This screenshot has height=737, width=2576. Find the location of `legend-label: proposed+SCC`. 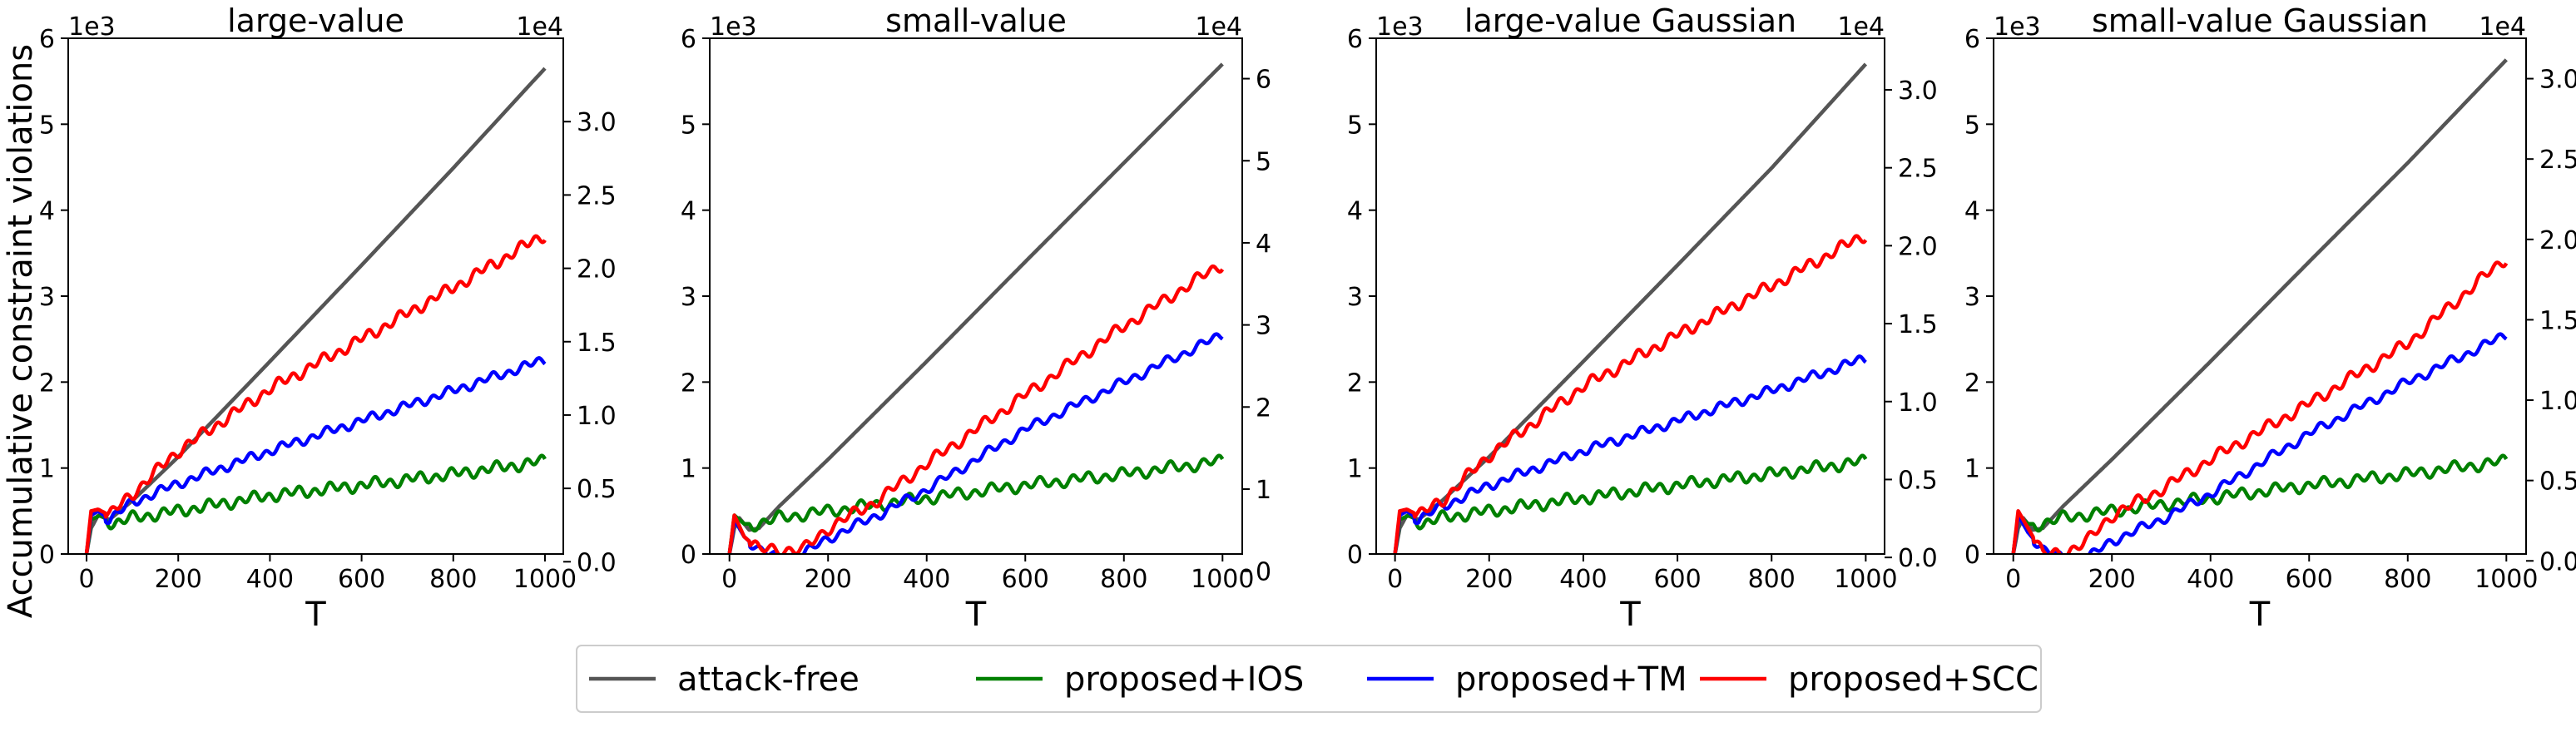

legend-label: proposed+SCC is located at coordinates (1913, 679).